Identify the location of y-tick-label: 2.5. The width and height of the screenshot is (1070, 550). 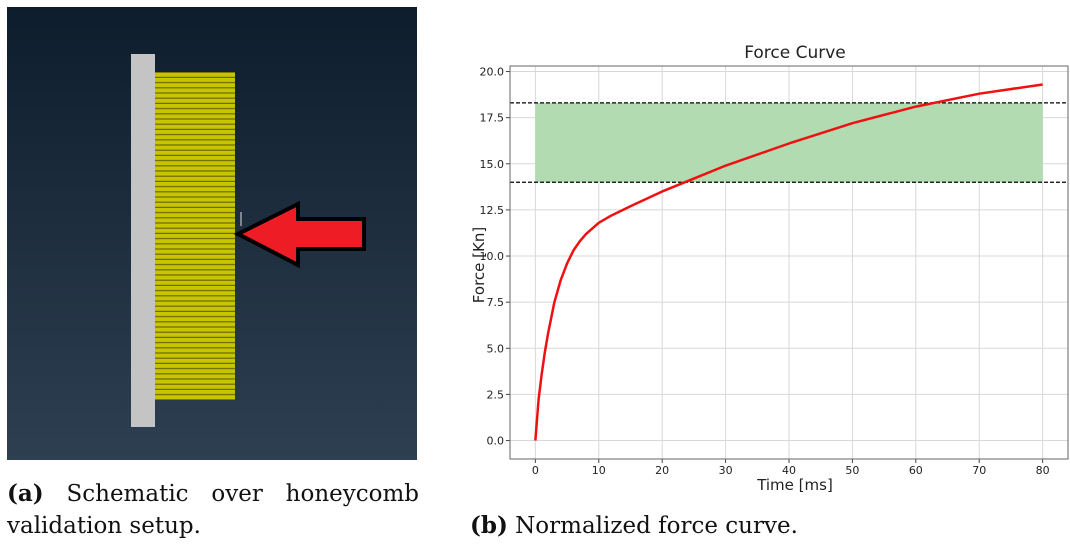
(496, 394).